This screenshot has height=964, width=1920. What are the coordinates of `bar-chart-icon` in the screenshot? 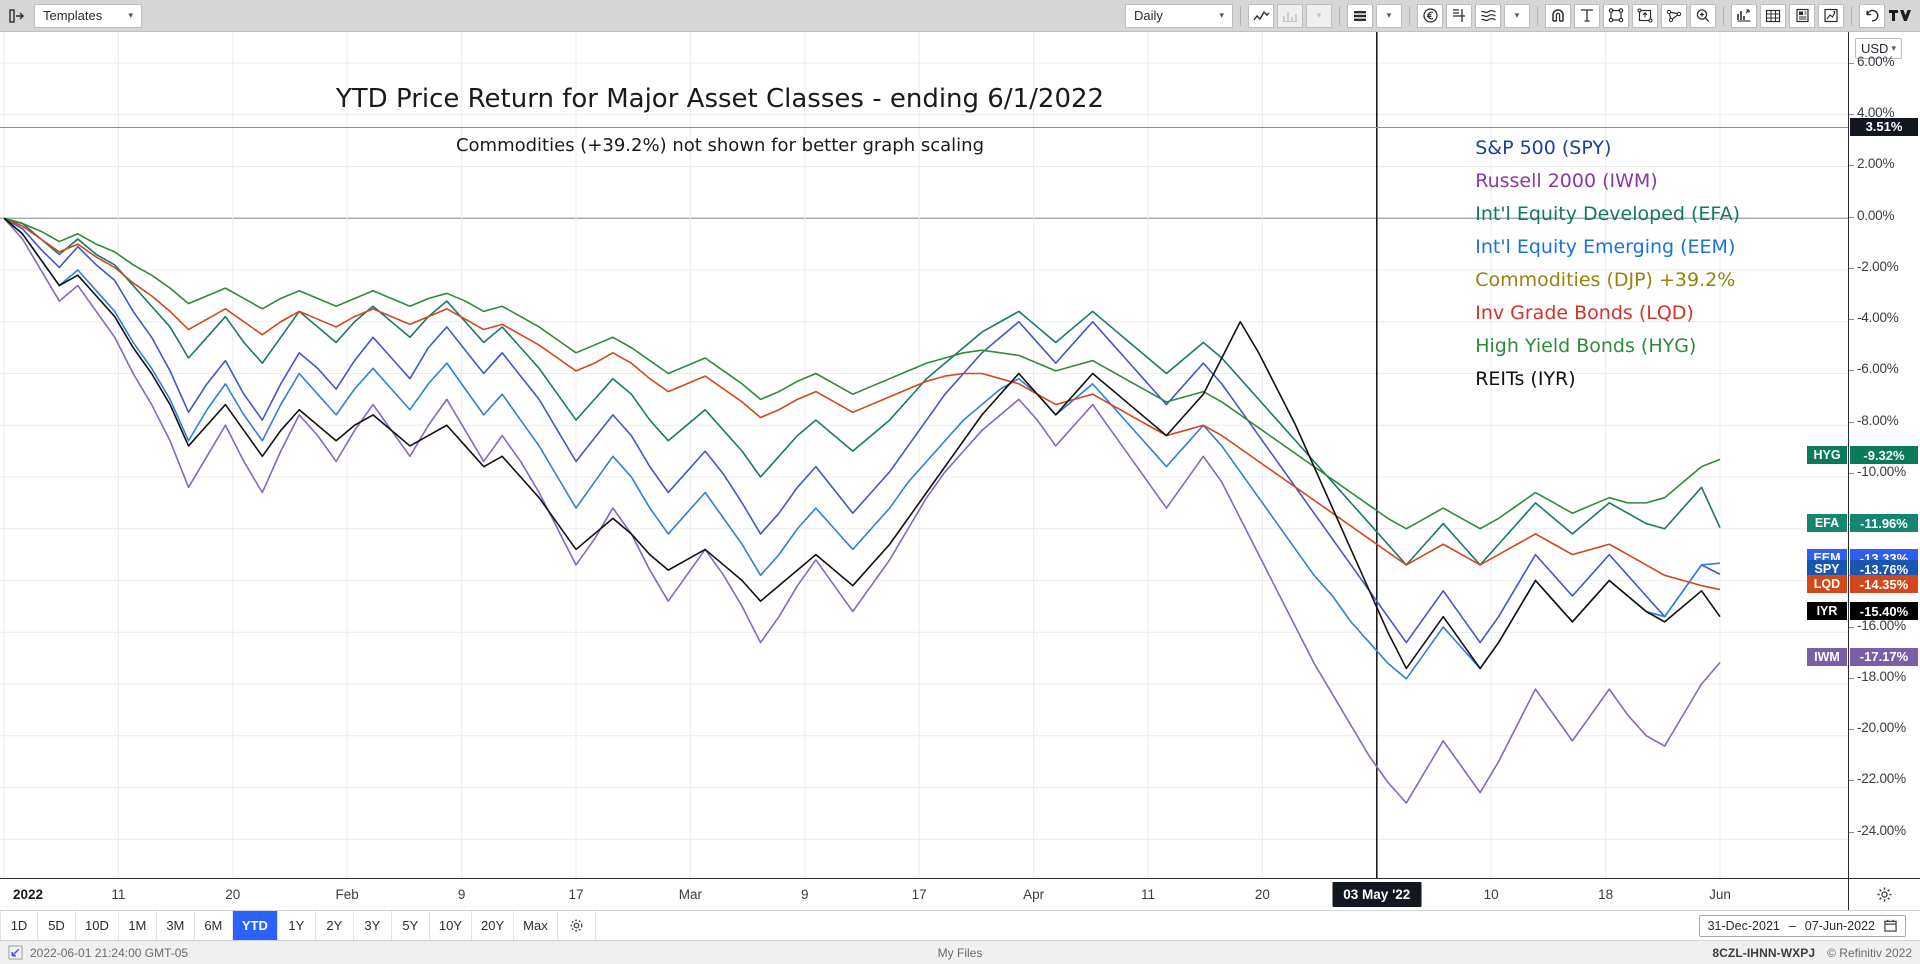 It's located at (1290, 15).